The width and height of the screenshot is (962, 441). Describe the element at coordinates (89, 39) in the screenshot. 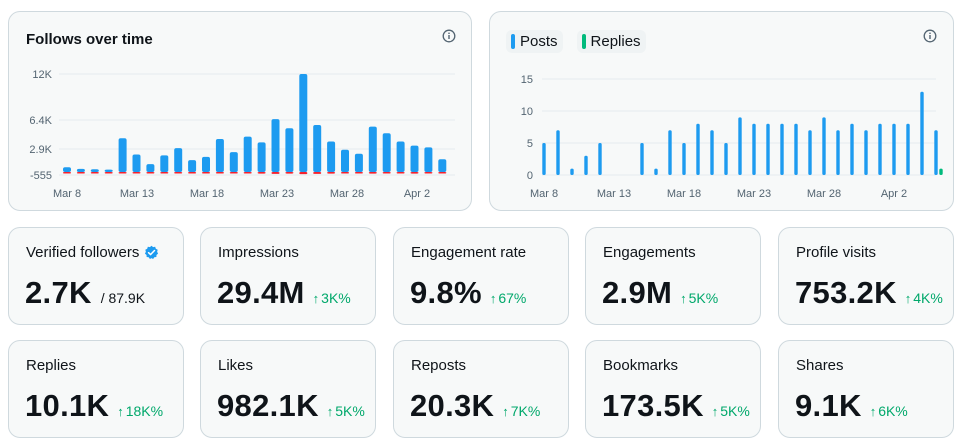

I see `follows-chart-title: Follows over time` at that location.